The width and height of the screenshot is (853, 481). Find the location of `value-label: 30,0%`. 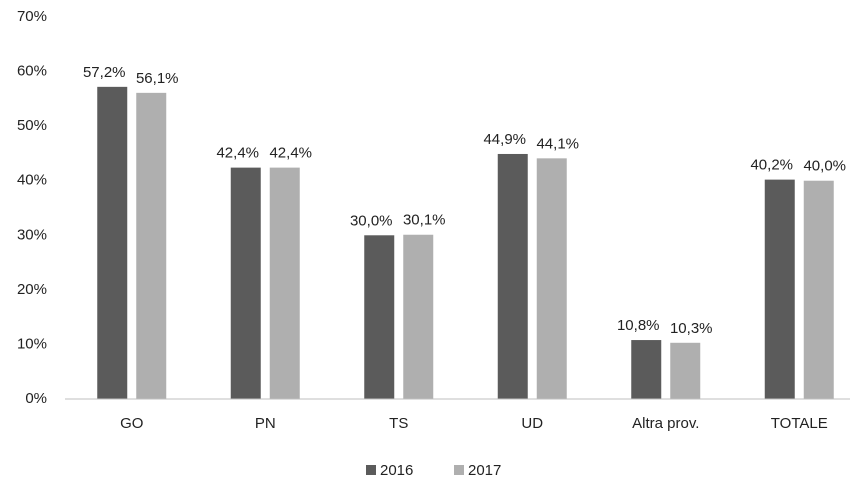

value-label: 30,0% is located at coordinates (371, 220).